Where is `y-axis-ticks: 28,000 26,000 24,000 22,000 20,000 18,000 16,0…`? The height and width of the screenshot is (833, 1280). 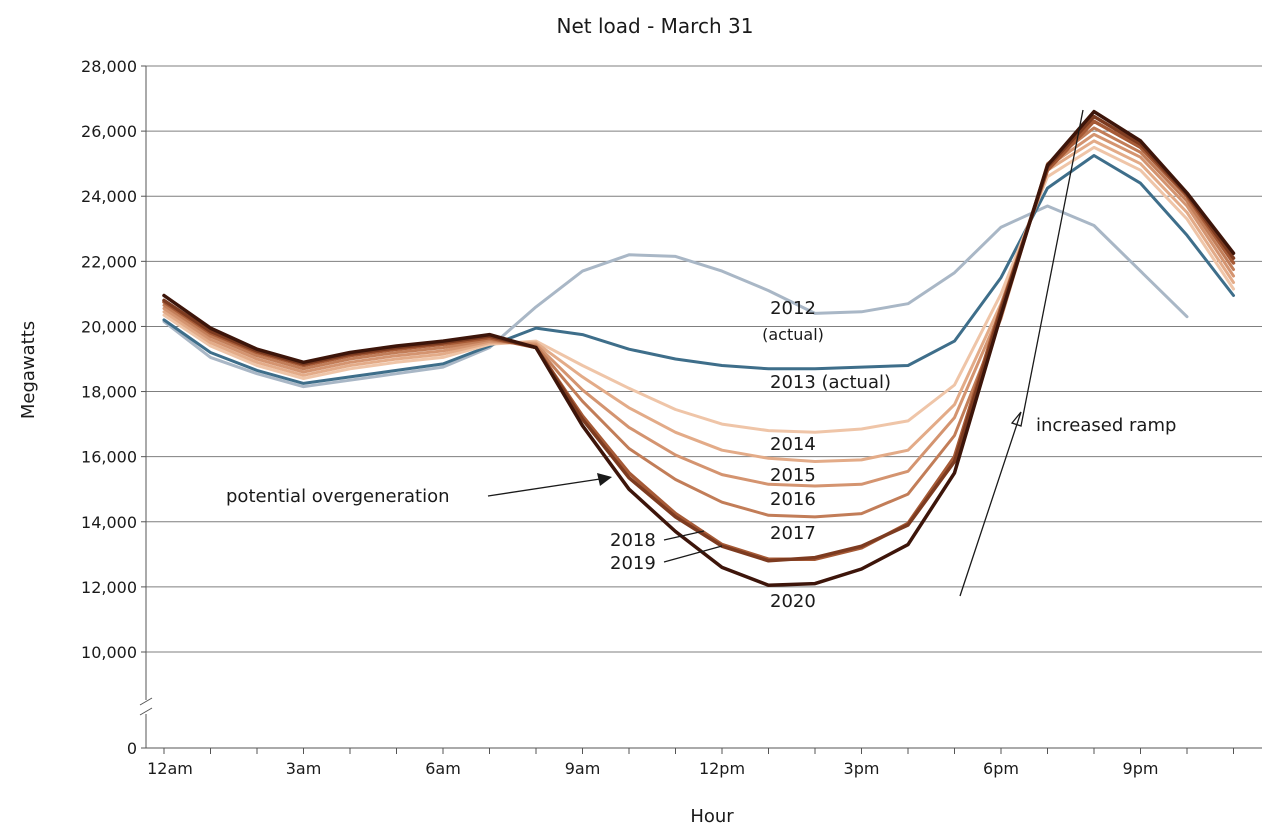
y-axis-ticks: 28,000 26,000 24,000 22,000 20,000 18,000 16,0… is located at coordinates (113, 407).